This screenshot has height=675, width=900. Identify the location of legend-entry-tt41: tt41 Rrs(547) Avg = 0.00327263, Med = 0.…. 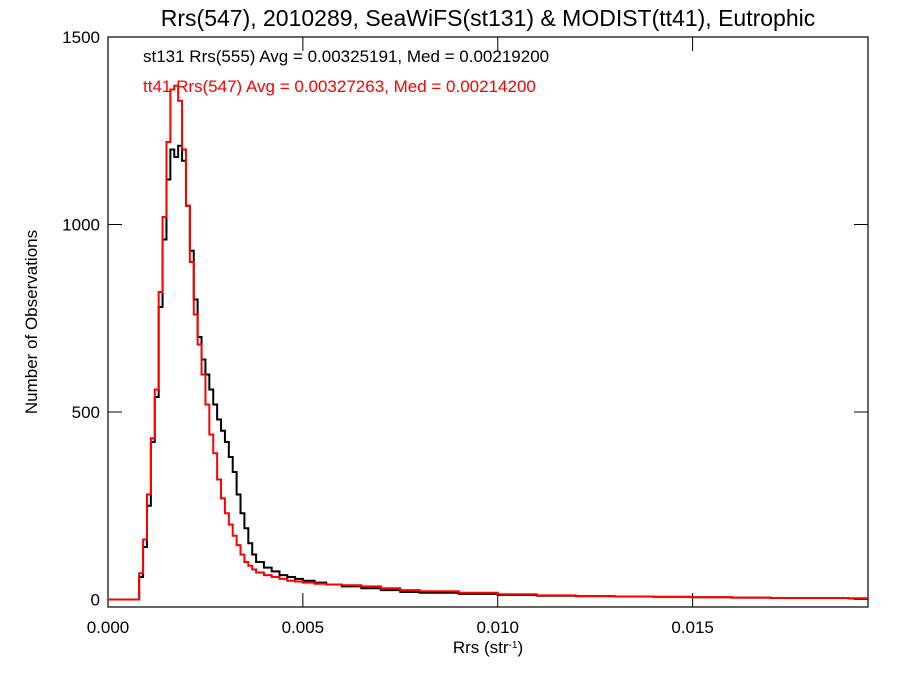
(339, 86).